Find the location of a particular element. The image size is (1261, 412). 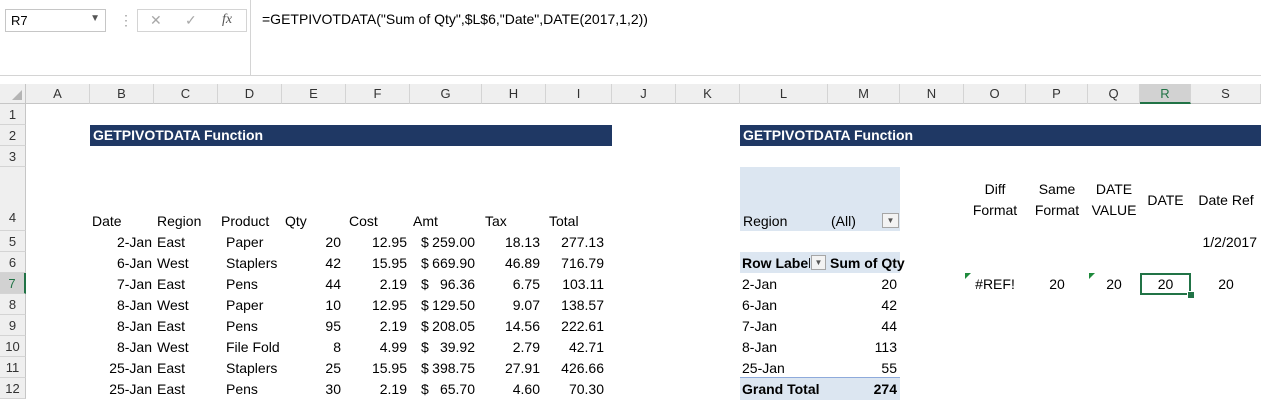

pivot-grand-total-label: Grand Total is located at coordinates (781, 389).